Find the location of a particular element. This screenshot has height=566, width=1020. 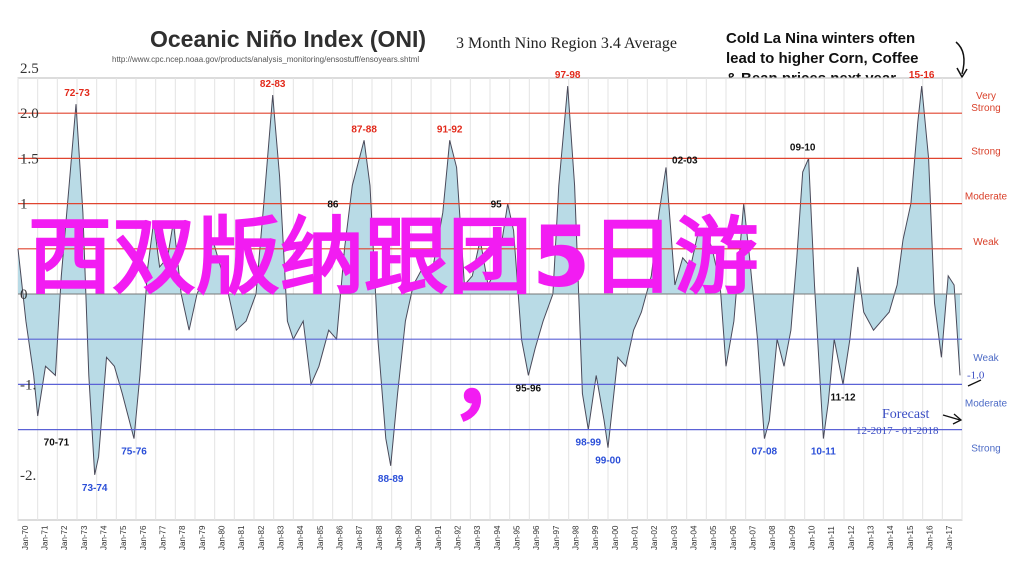

y-tick-label: -1. is located at coordinates (28, 385).